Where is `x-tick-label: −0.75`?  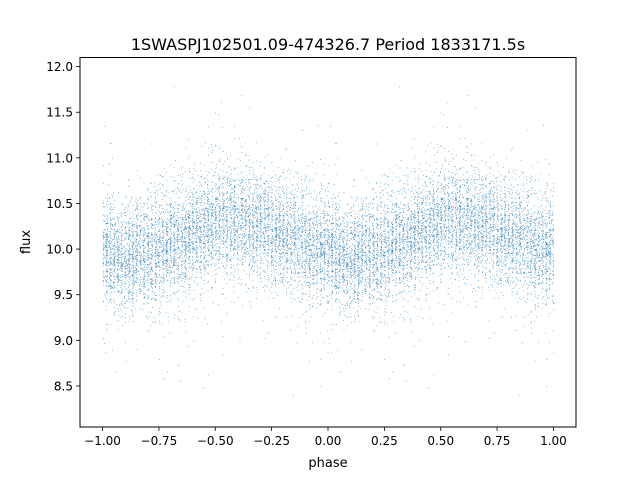 x-tick-label: −0.75 is located at coordinates (159, 441).